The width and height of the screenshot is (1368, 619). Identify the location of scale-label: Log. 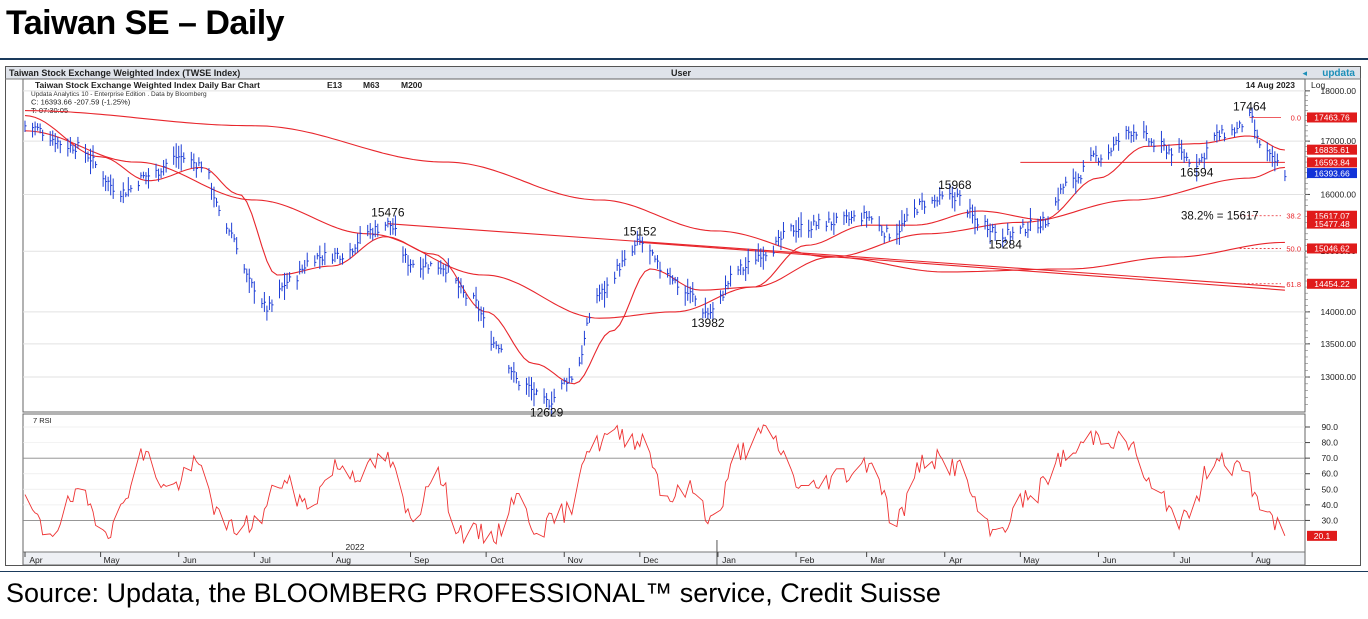
(1318, 85).